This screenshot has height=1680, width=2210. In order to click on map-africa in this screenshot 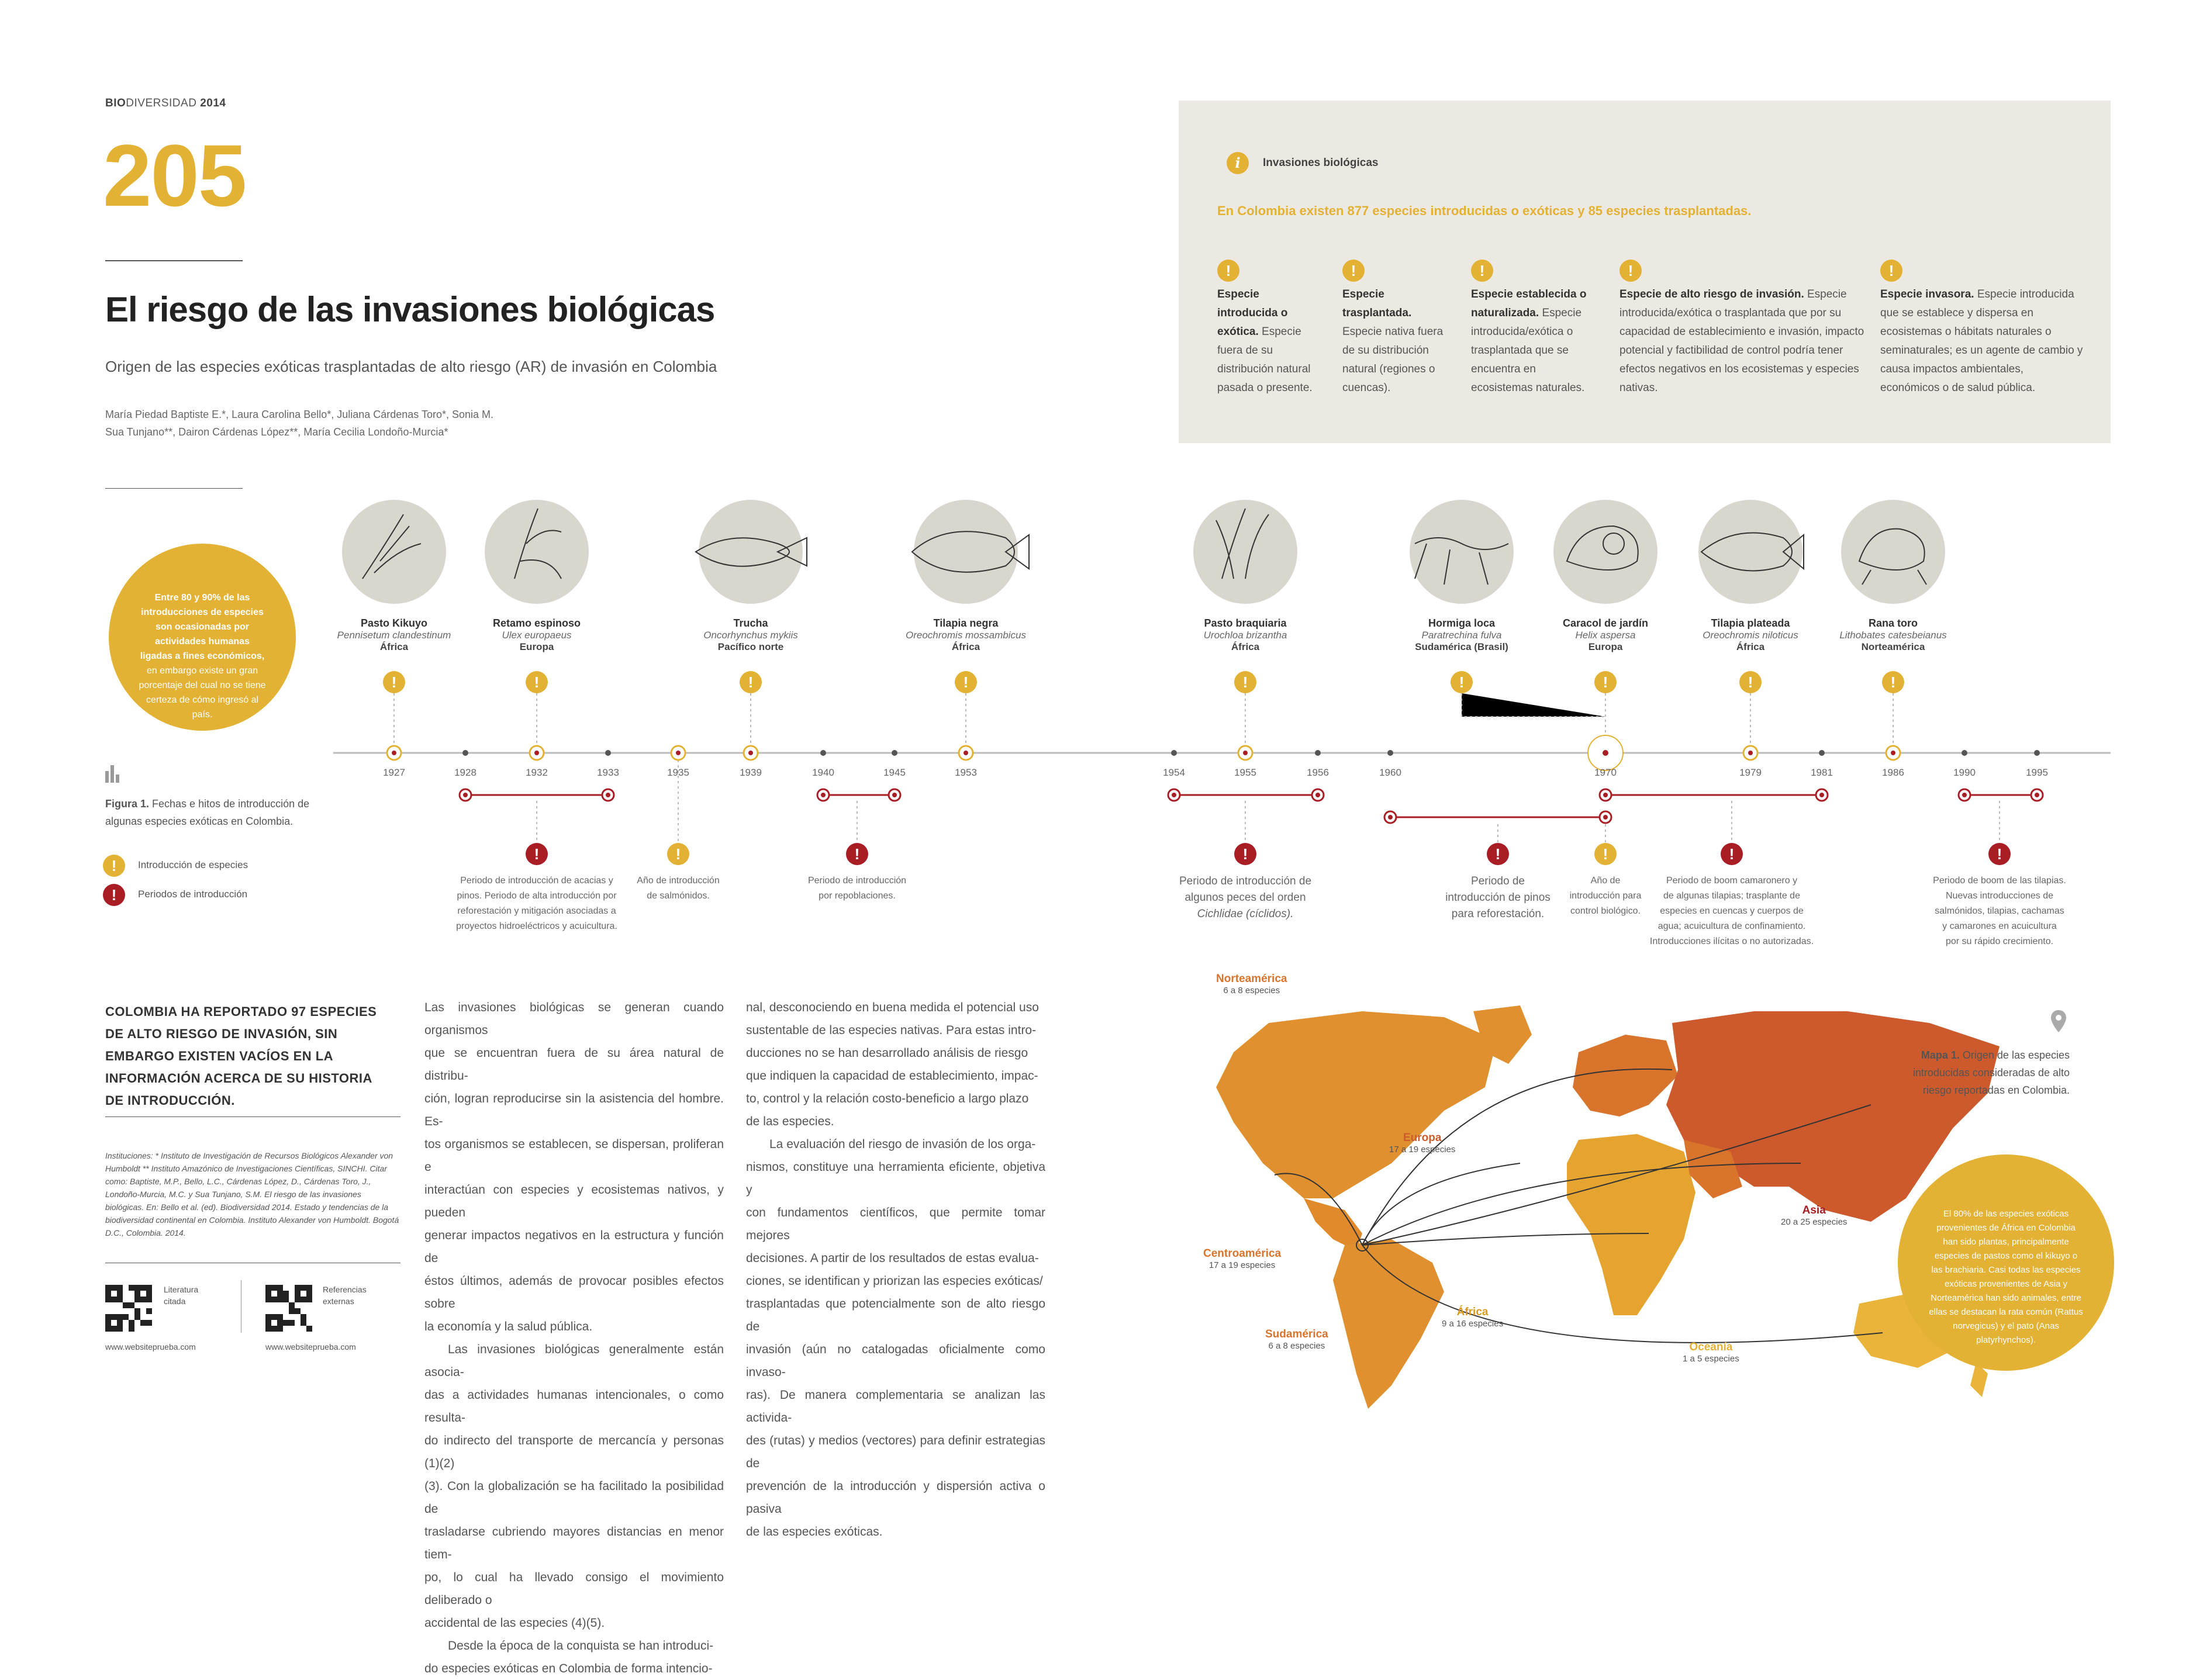, I will do `click(1631, 1224)`.